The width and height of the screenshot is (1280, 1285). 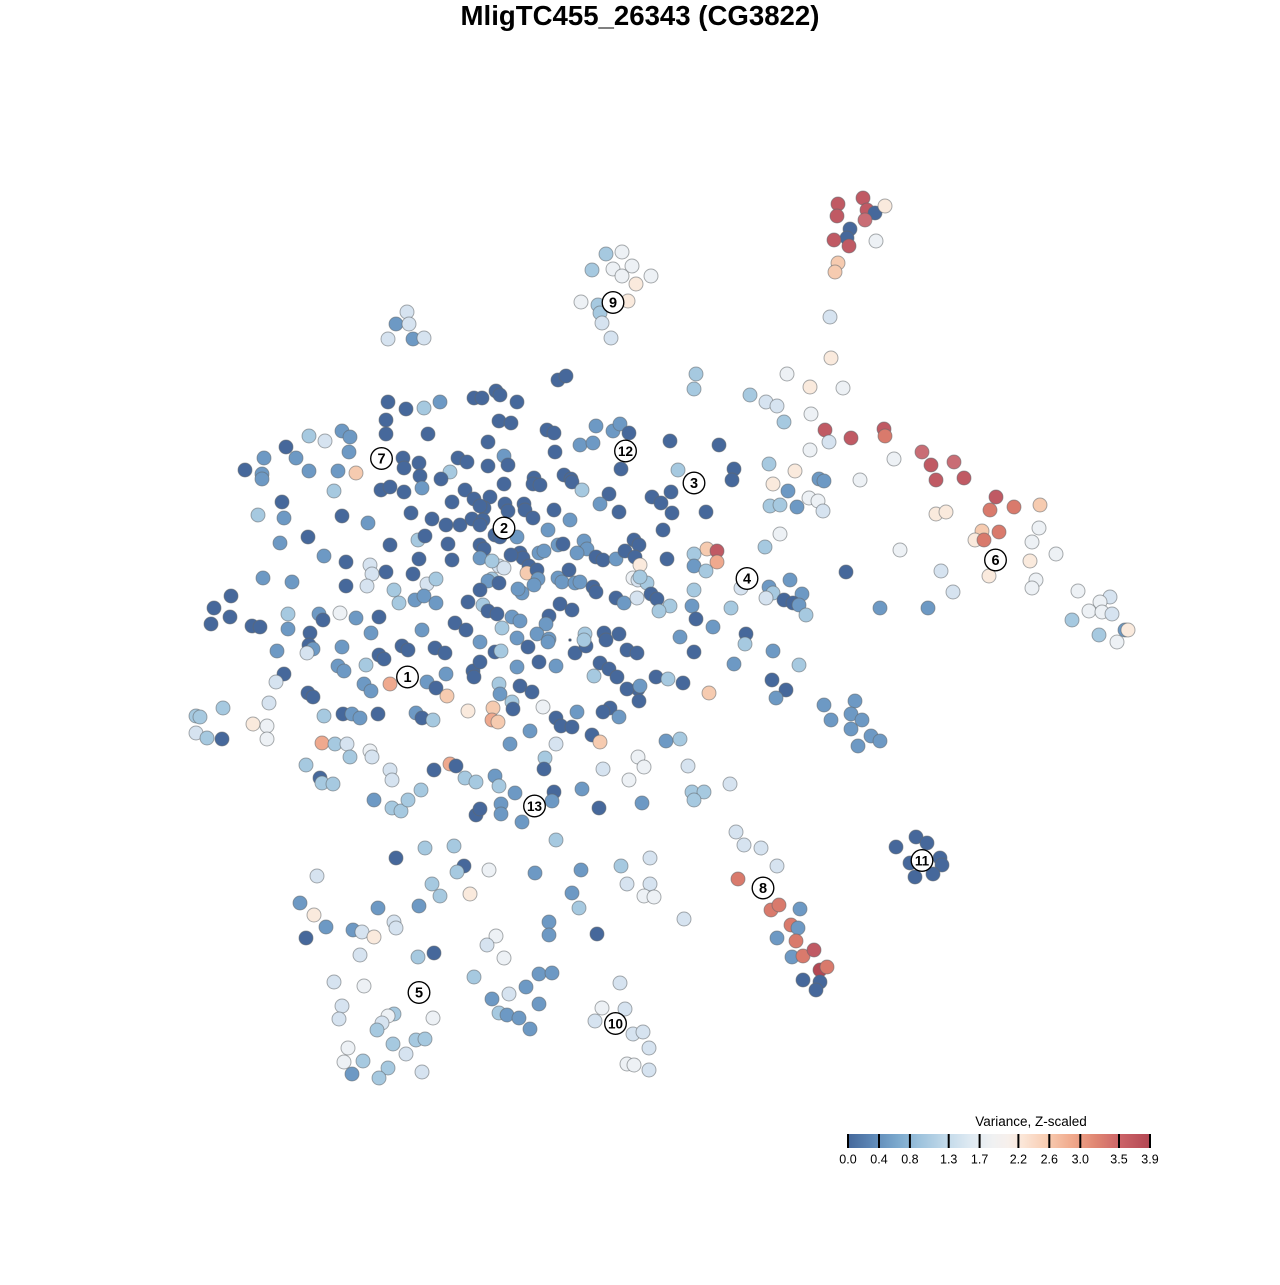 What do you see at coordinates (504, 529) in the screenshot?
I see `svg-text: 2` at bounding box center [504, 529].